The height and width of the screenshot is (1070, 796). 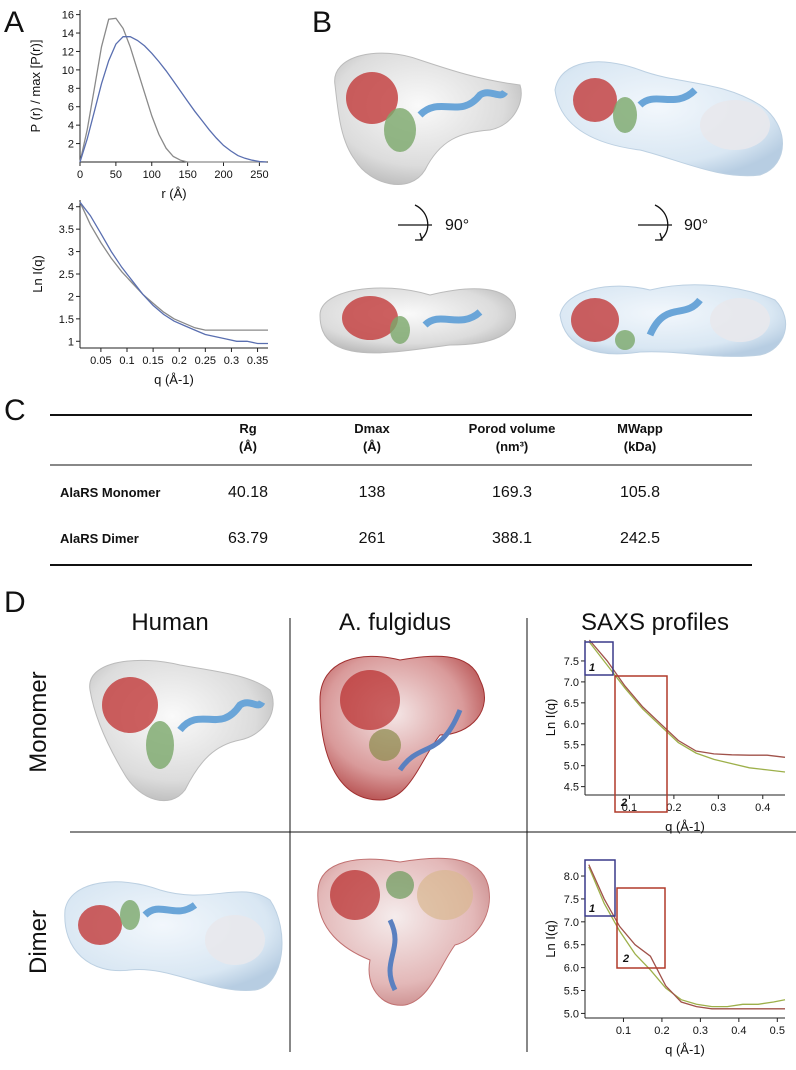 I want to click on y-tick-label: 4.5, so click(x=571, y=788).